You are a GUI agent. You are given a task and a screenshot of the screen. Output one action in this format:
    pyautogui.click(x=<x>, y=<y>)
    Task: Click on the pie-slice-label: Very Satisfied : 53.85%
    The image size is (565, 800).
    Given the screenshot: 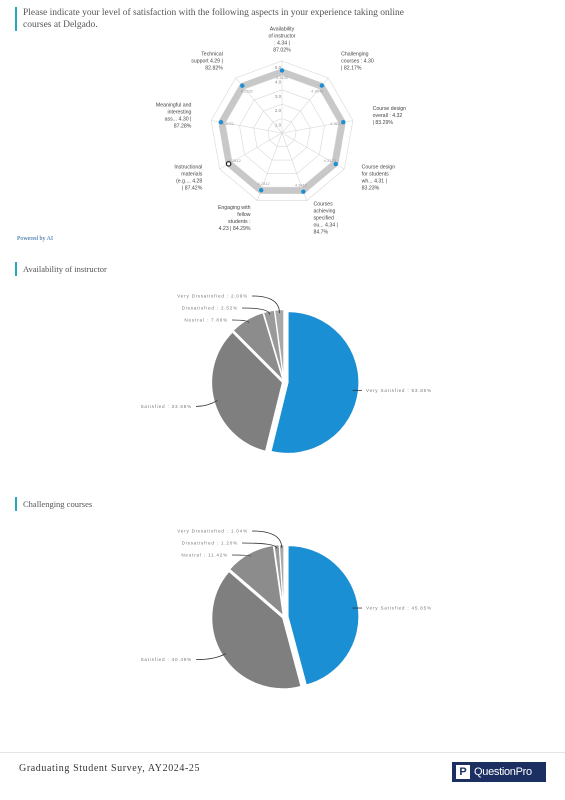 What is the action you would take?
    pyautogui.click(x=399, y=390)
    